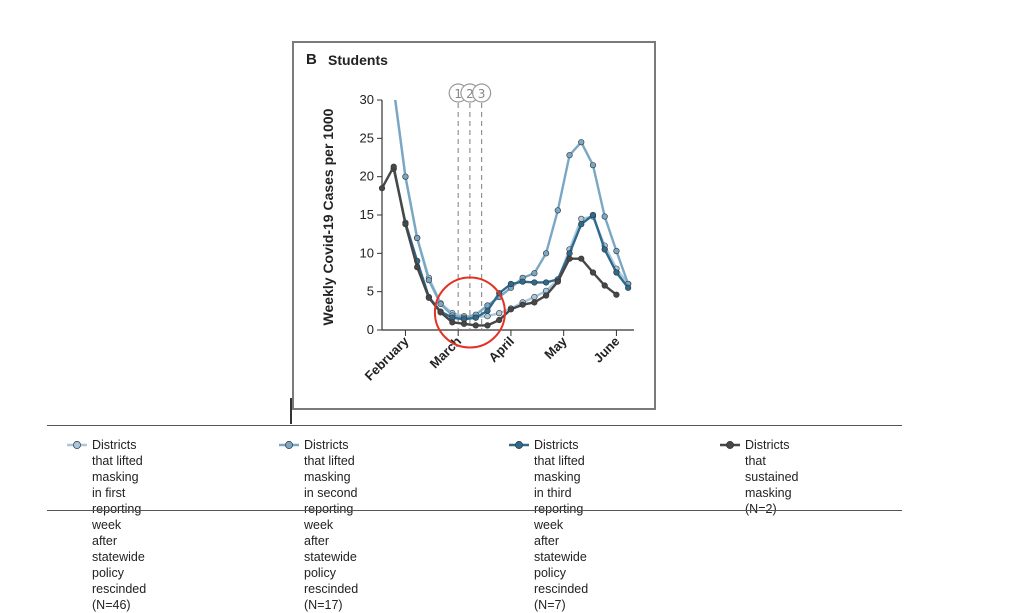 Image resolution: width=1024 pixels, height=613 pixels. Describe the element at coordinates (446, 352) in the screenshot. I see `x-tick-label: March` at that location.